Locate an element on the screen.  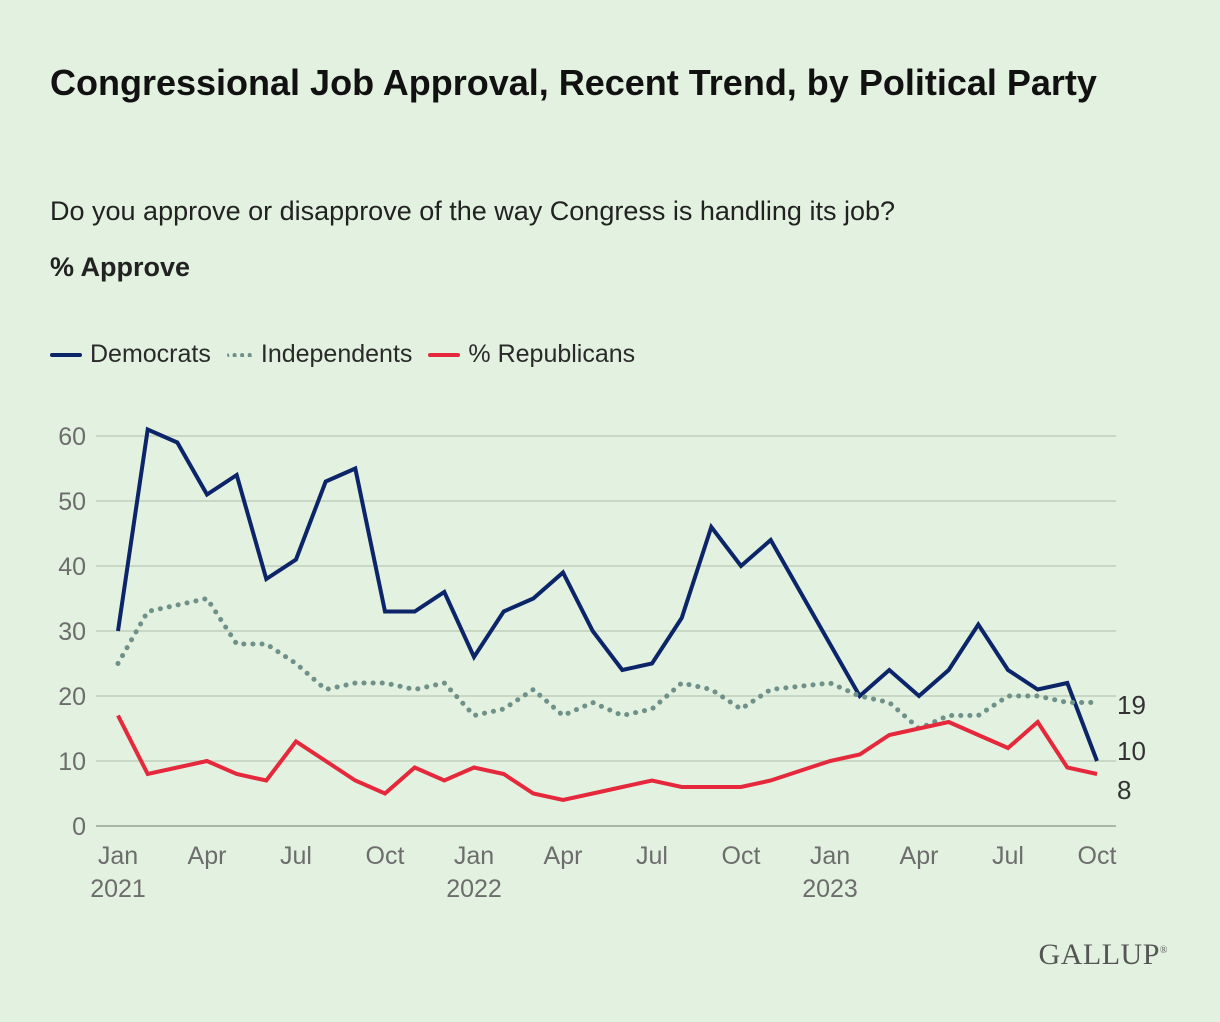
end-value-label: 8 is located at coordinates (1124, 790).